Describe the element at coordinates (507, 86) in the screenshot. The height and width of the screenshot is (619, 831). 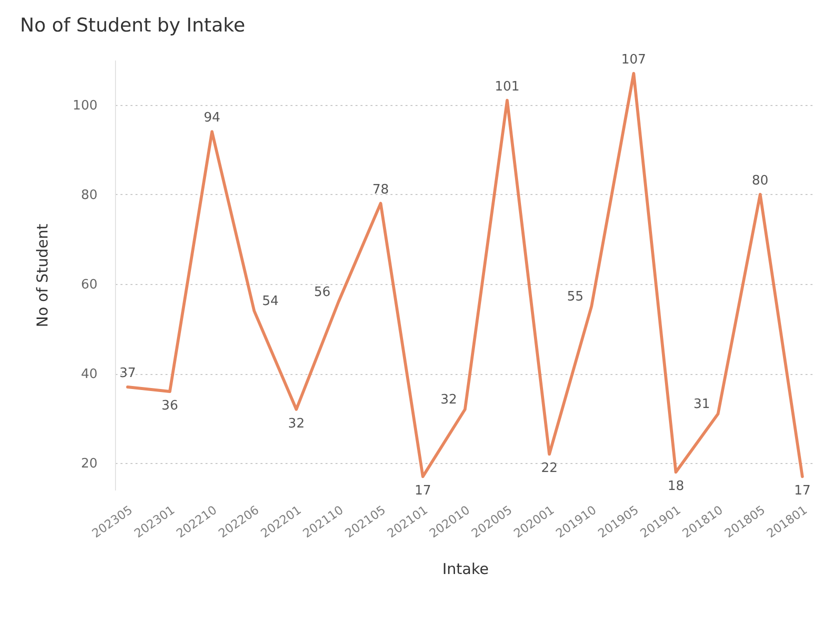
I see `data-label: 101` at that location.